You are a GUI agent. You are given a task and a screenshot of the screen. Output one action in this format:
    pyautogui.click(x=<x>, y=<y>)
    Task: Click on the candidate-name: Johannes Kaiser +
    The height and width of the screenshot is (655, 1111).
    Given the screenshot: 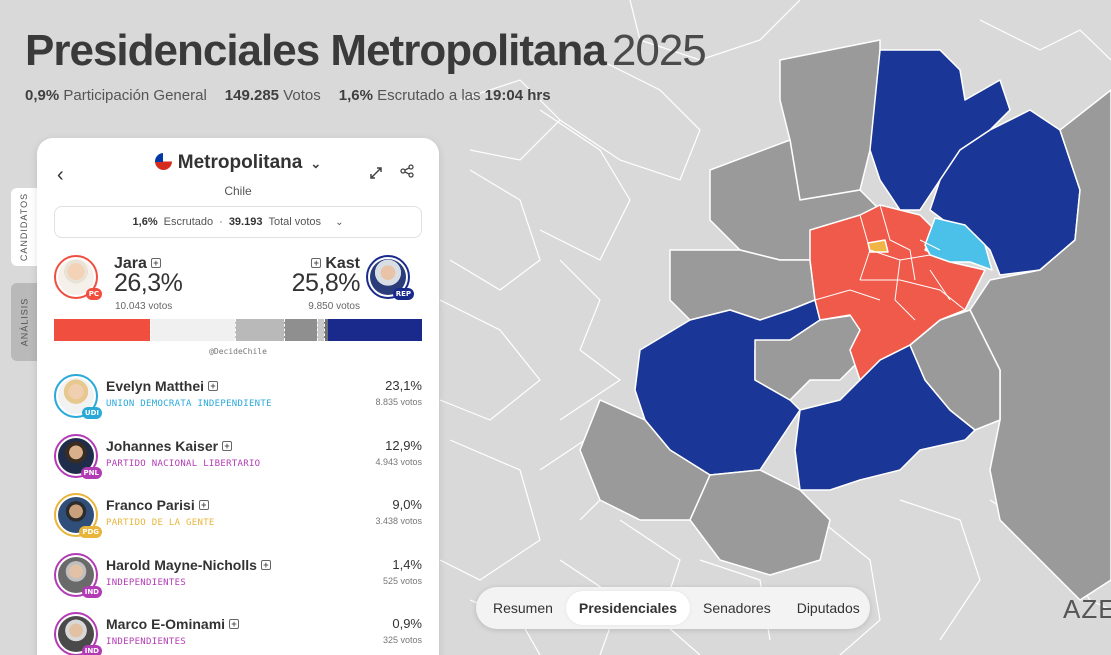 What is the action you would take?
    pyautogui.click(x=171, y=446)
    